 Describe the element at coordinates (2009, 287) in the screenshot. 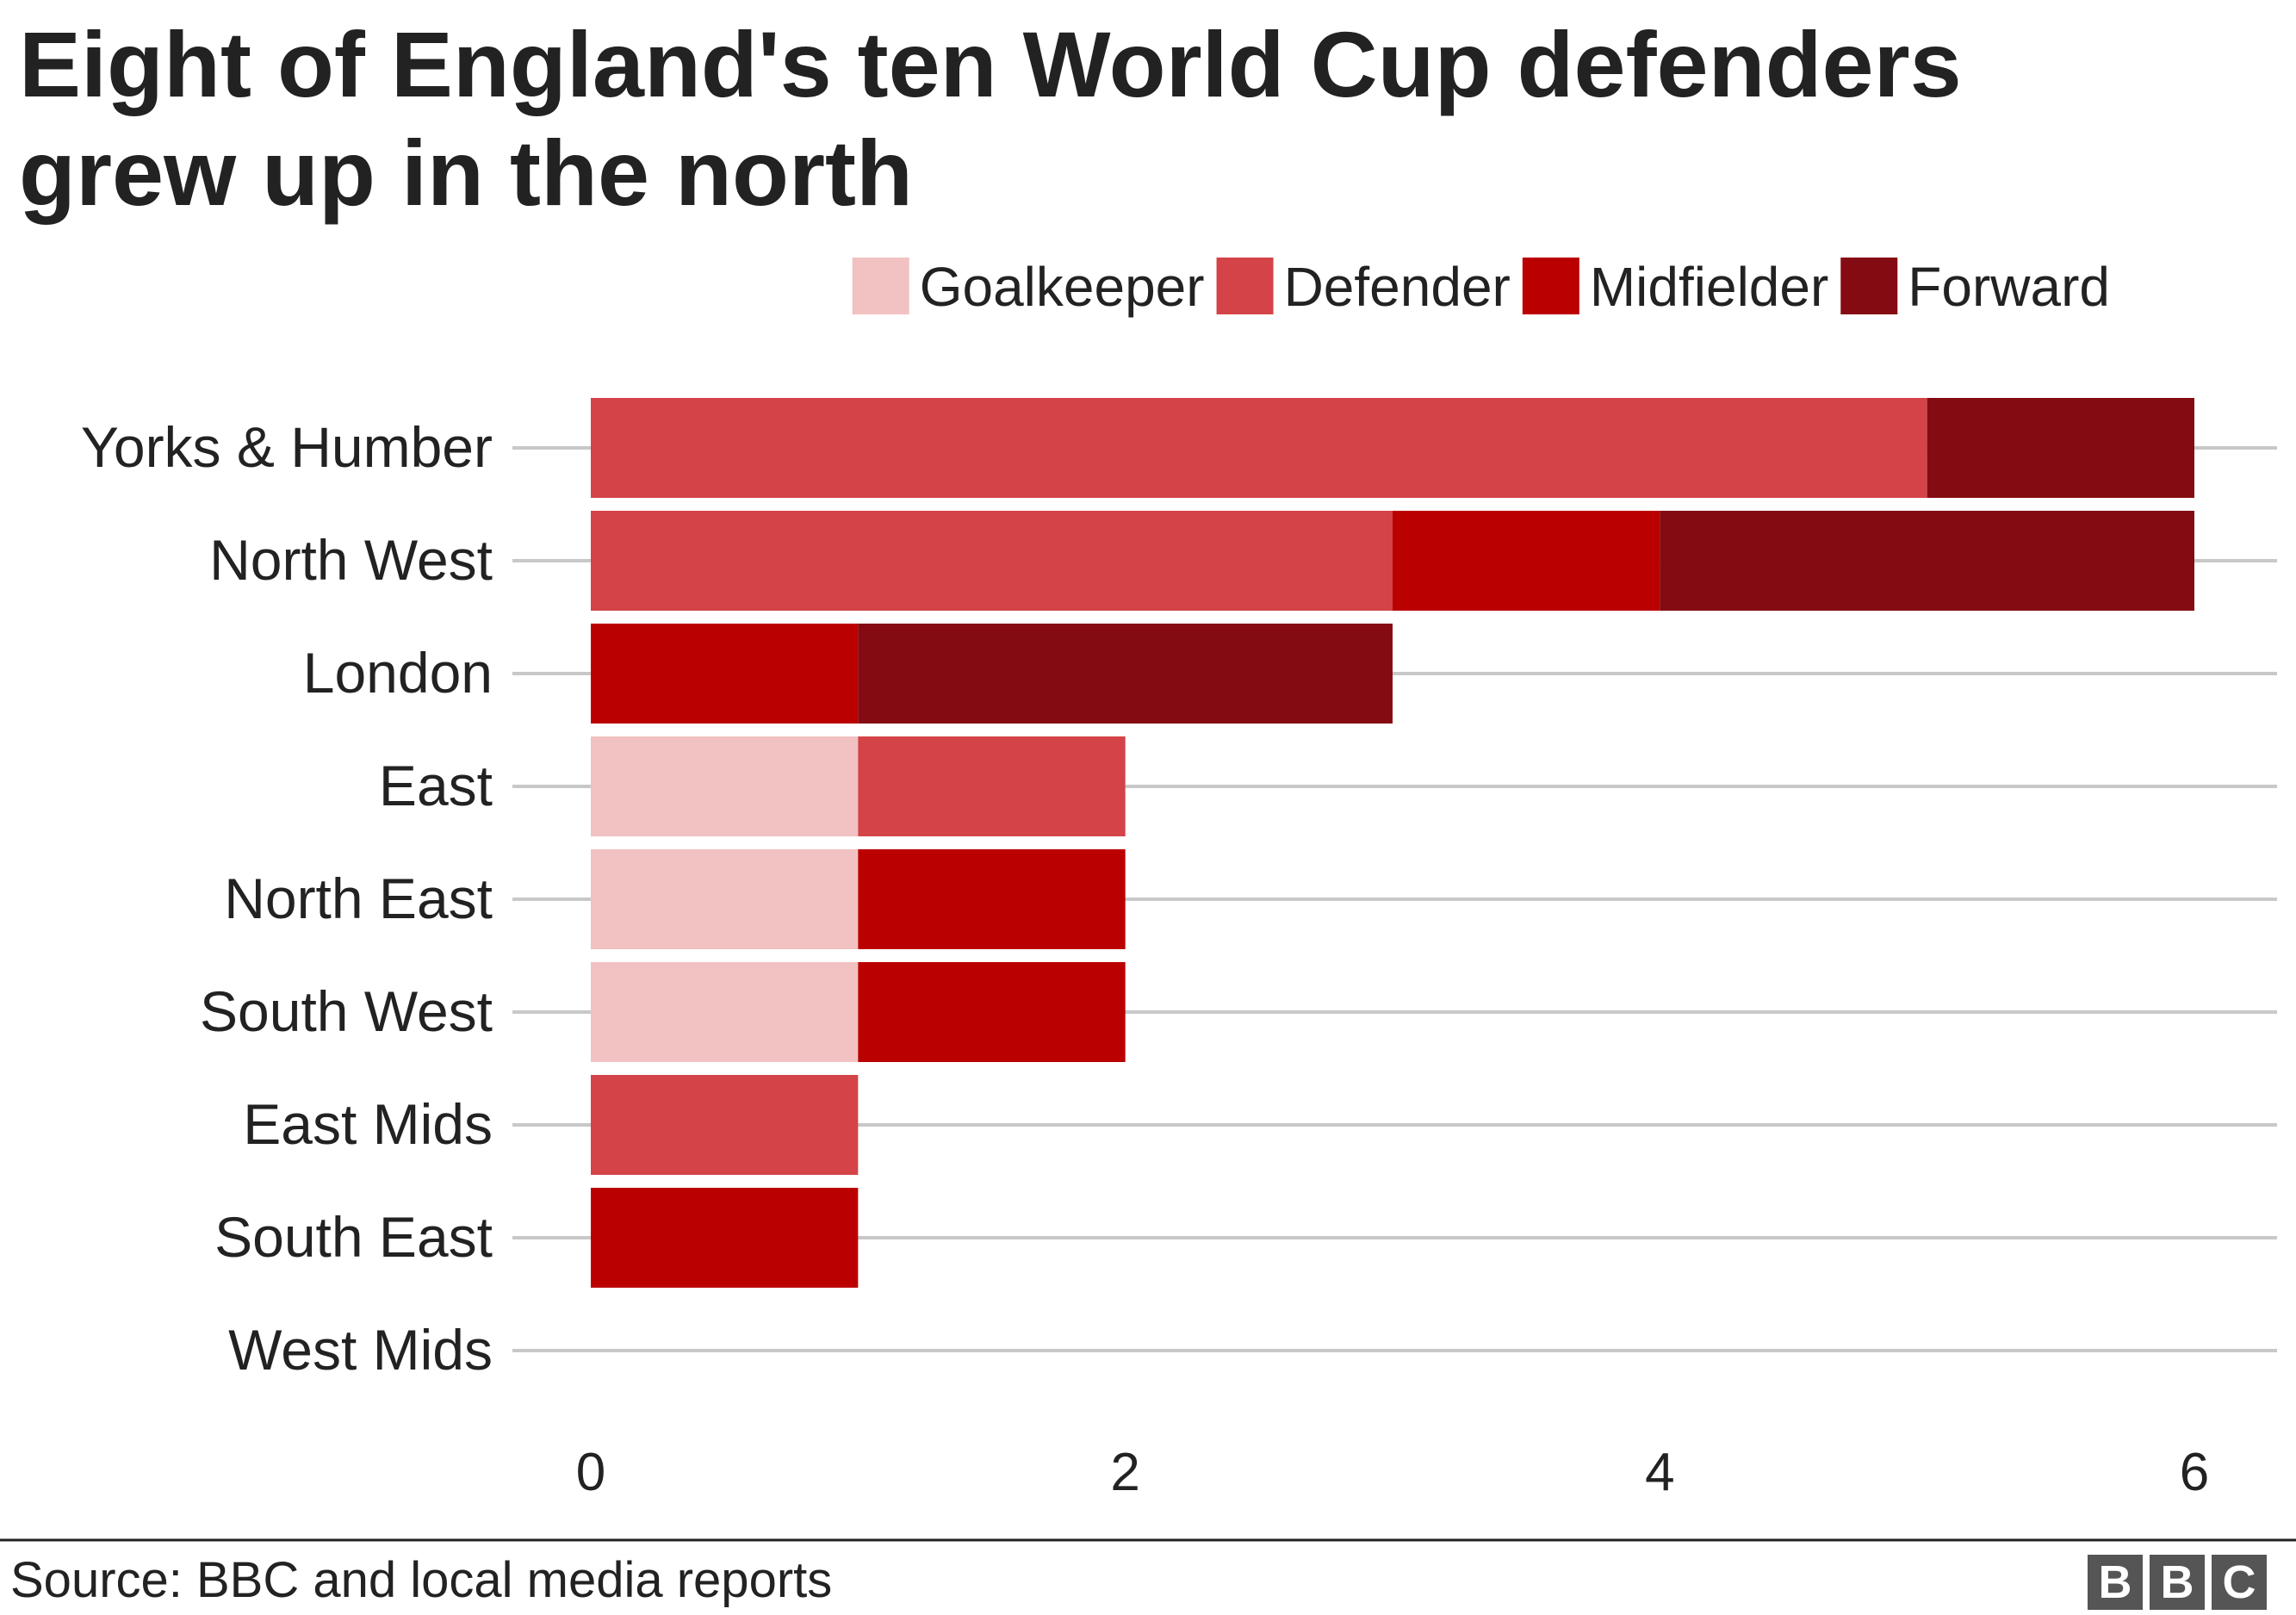

I see `legend-label: Forward` at that location.